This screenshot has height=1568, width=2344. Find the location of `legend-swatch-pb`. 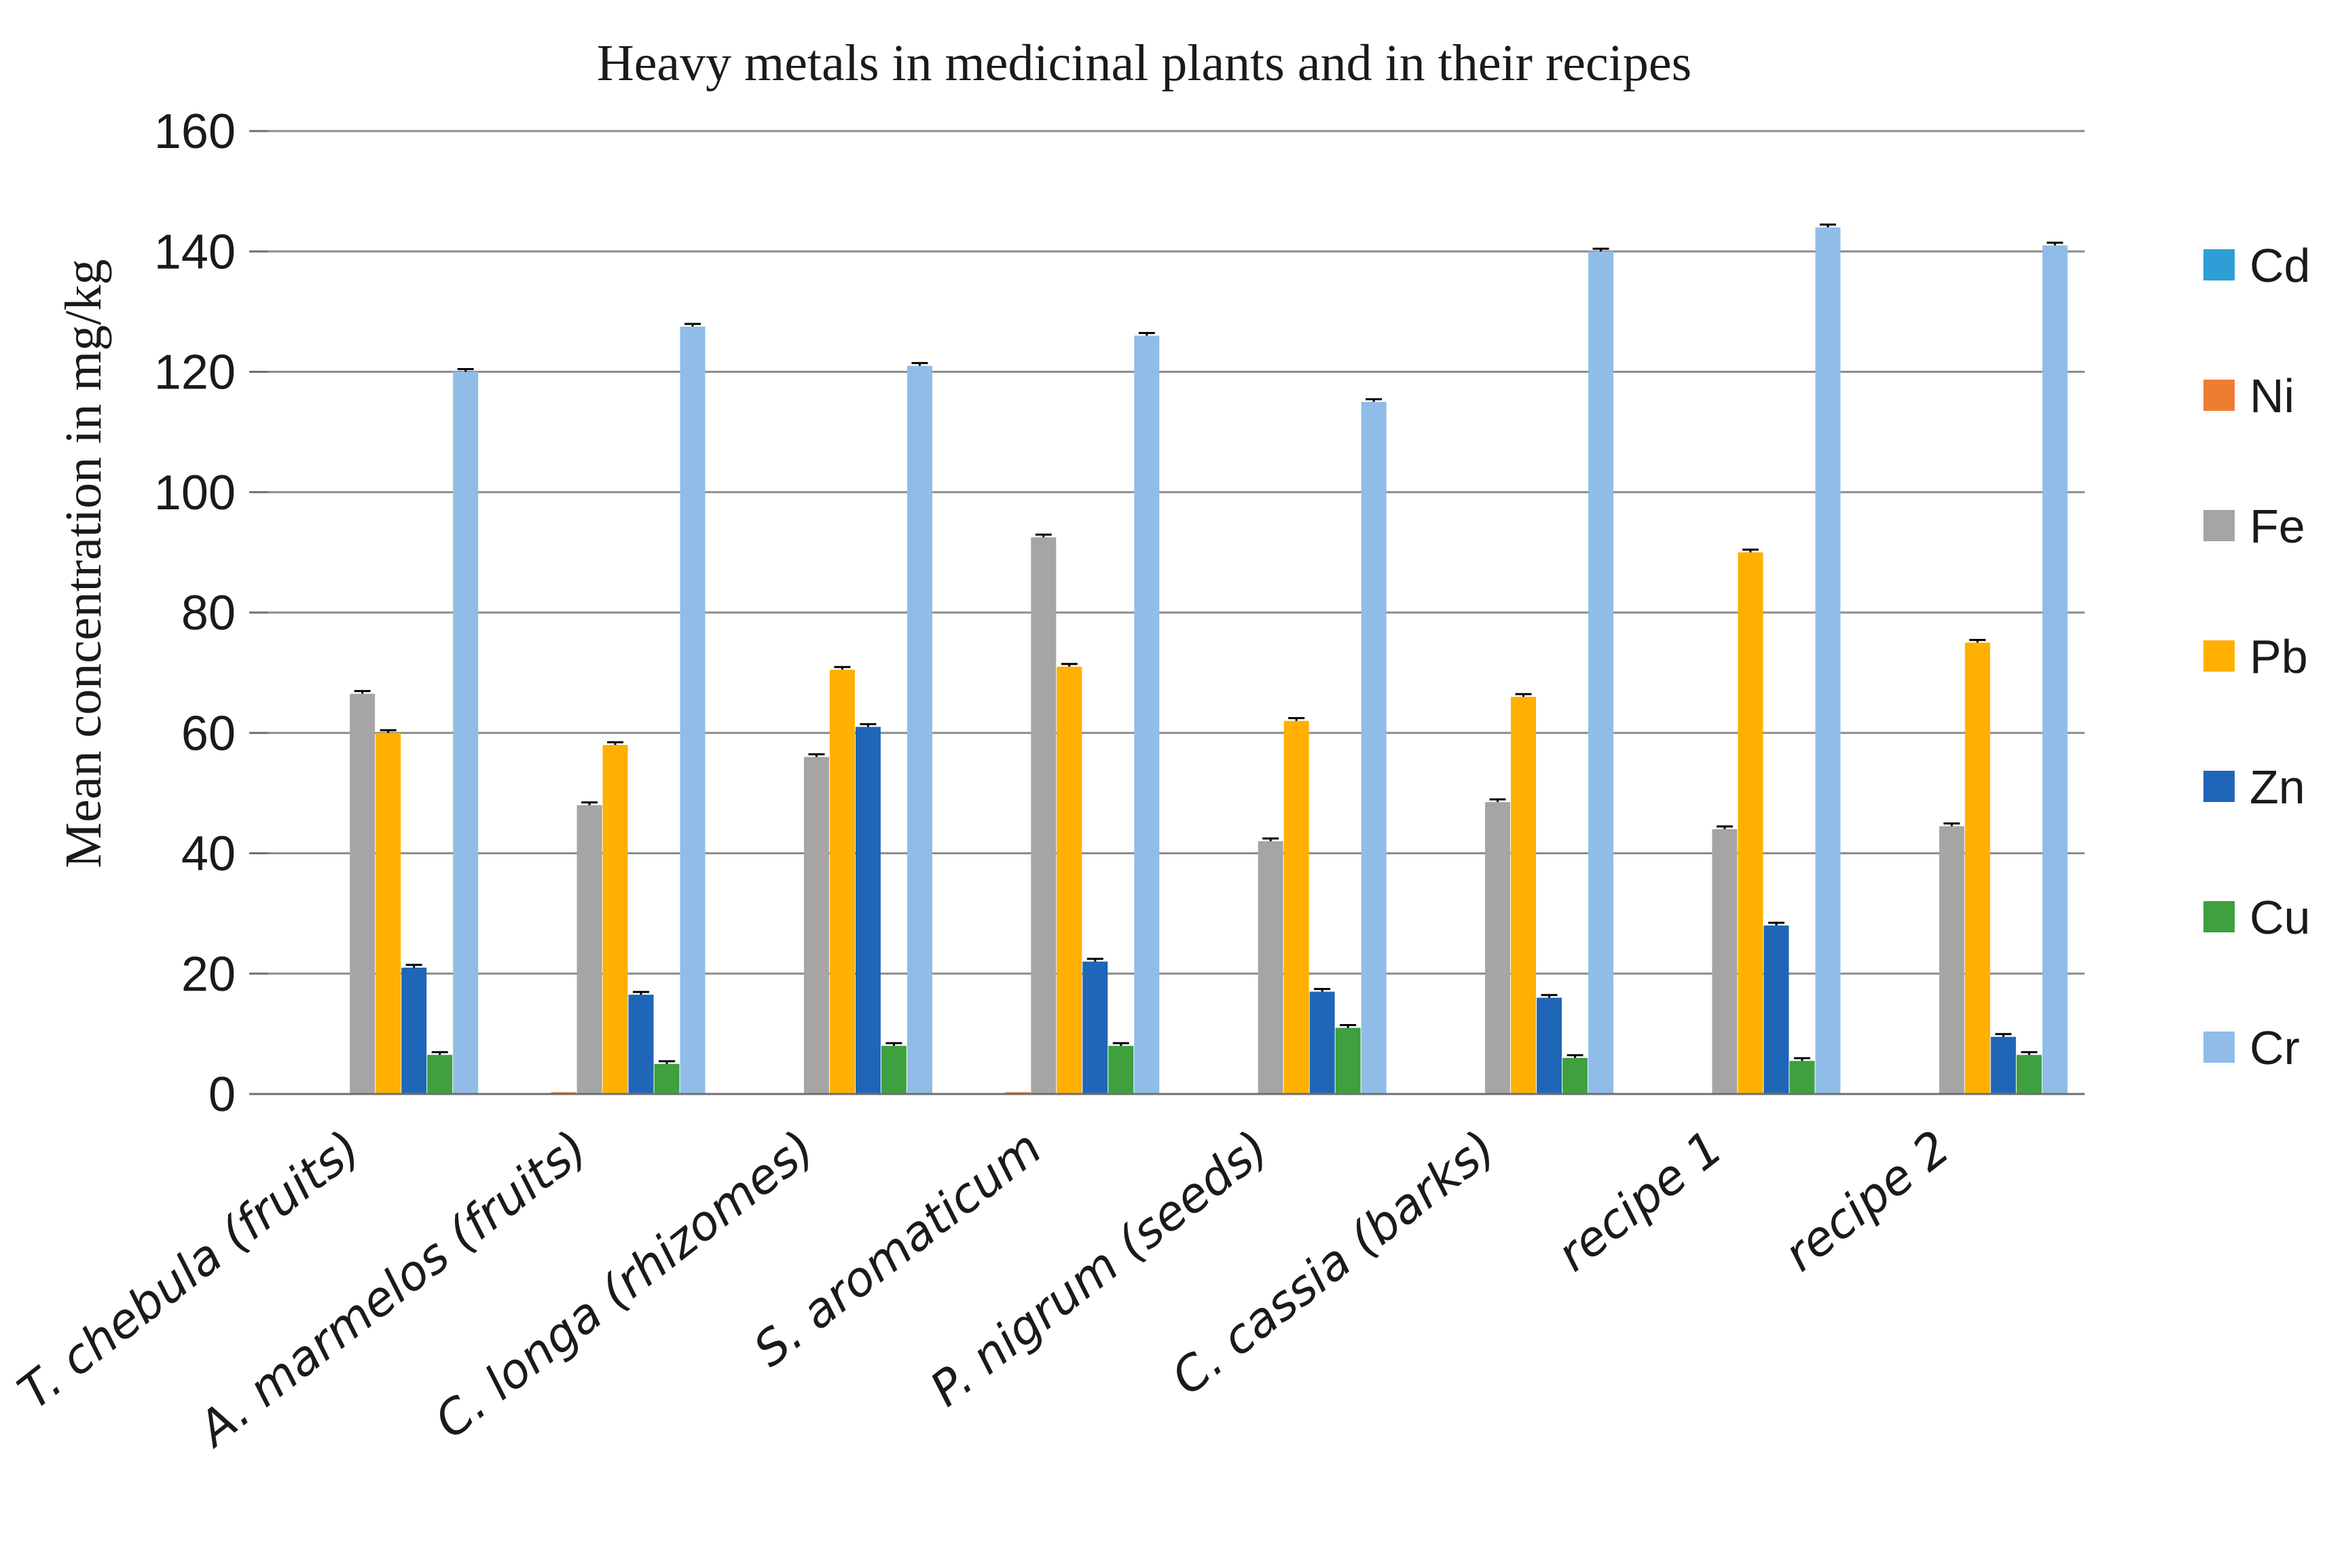

legend-swatch-pb is located at coordinates (2219, 656).